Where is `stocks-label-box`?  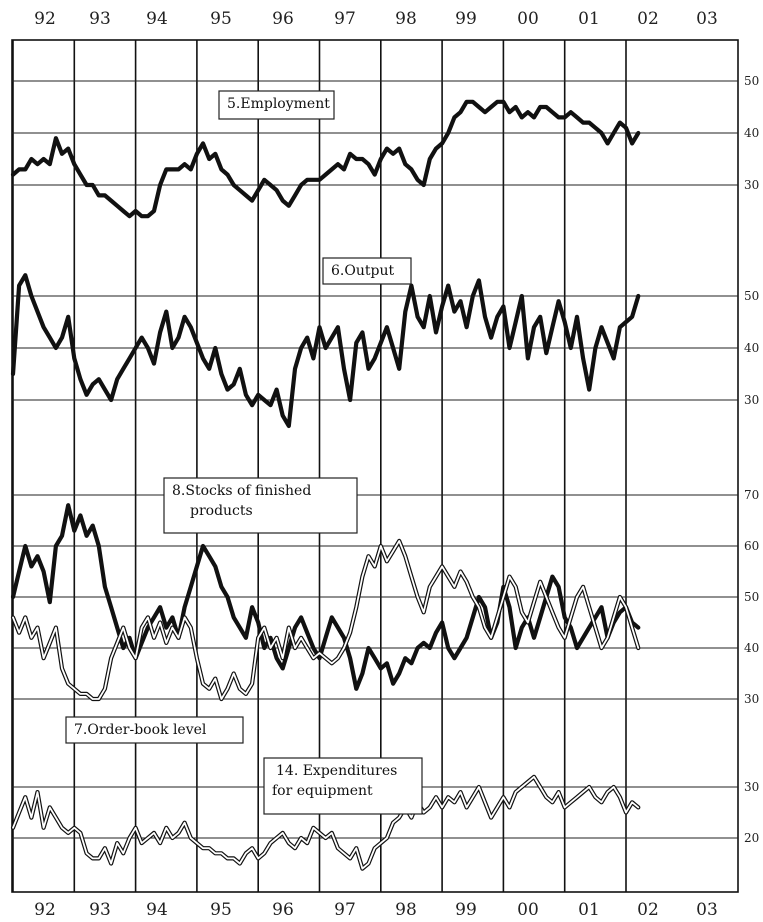
stocks-label-box is located at coordinates (260, 505).